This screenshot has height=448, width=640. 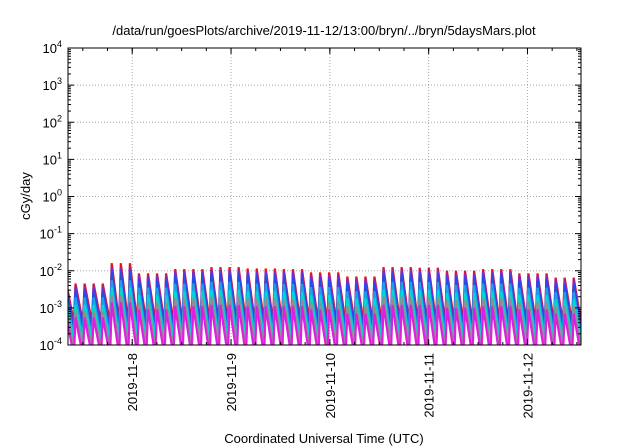 I want to click on y-tick-label: 10⁻⁴, so click(x=51, y=344).